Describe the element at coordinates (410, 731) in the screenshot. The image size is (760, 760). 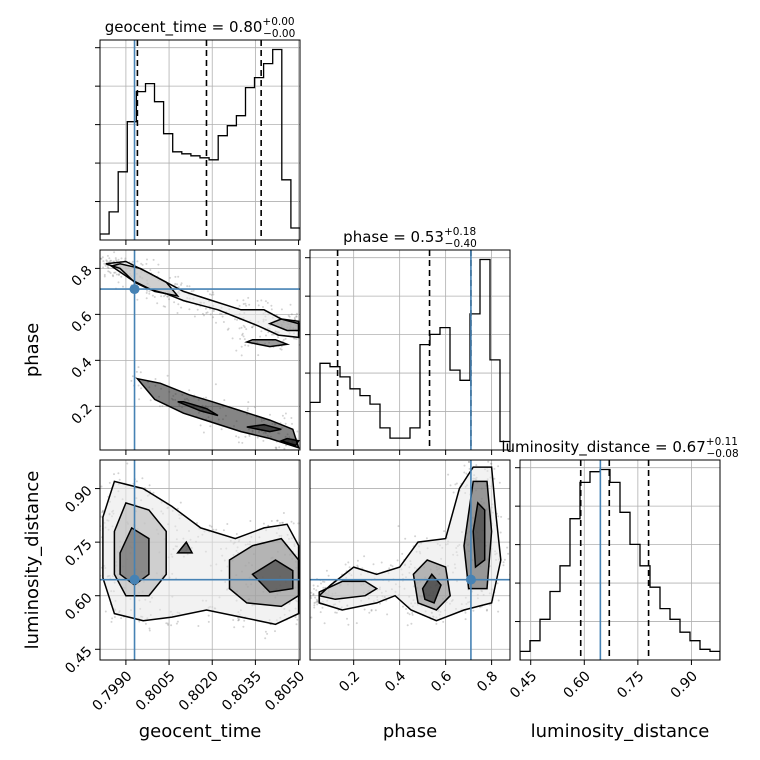
I see `x-axis-label-phase: phase` at that location.